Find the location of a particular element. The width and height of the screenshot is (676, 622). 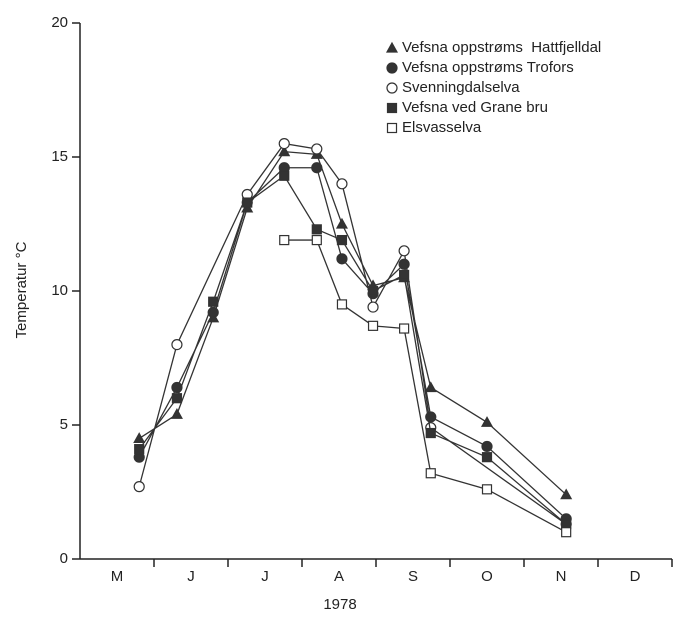

x-tick-label: N is located at coordinates (561, 576).